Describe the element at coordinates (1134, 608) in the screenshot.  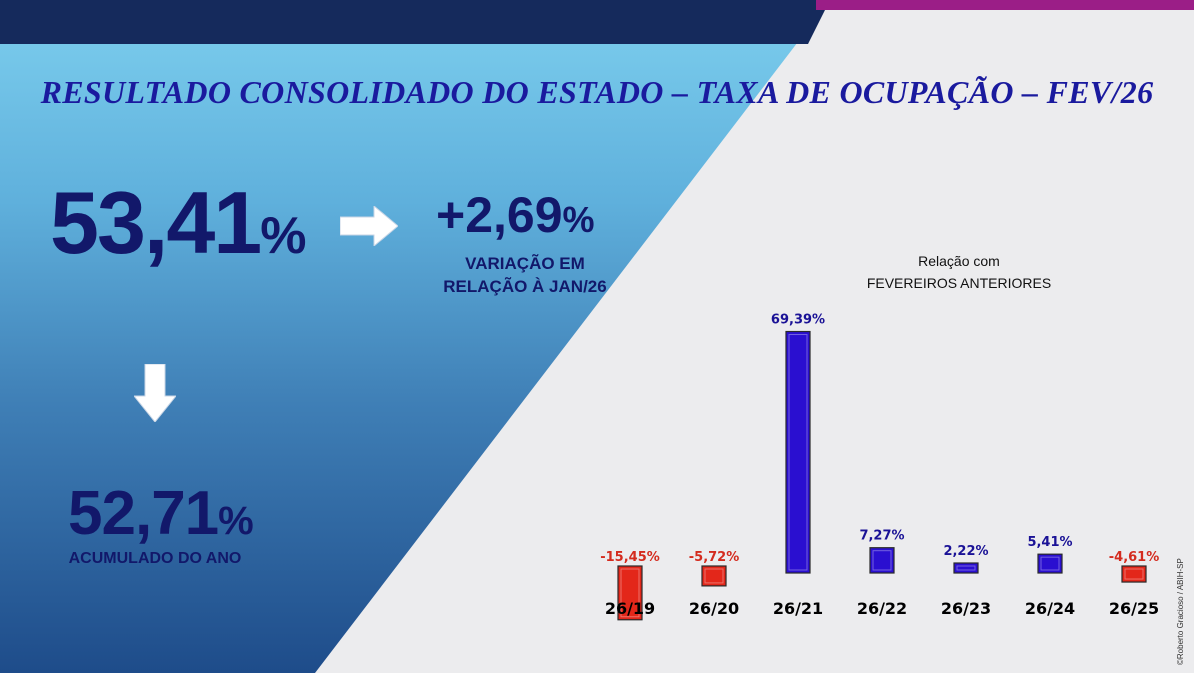
I see `category-label-26/25: 26/25` at that location.